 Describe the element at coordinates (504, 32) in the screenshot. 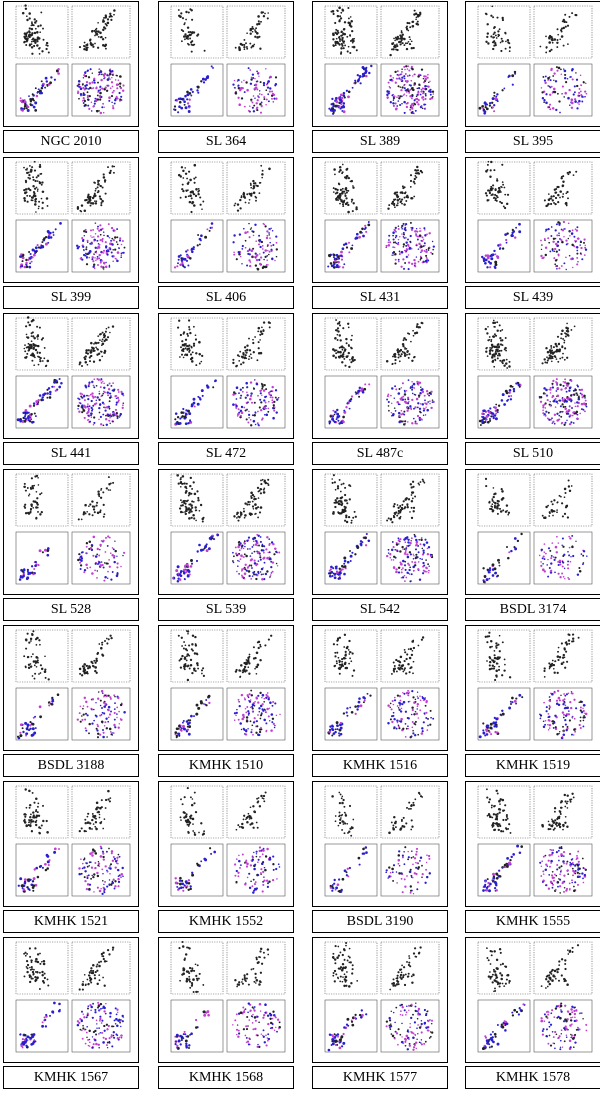

I see `subplot-top-left` at that location.